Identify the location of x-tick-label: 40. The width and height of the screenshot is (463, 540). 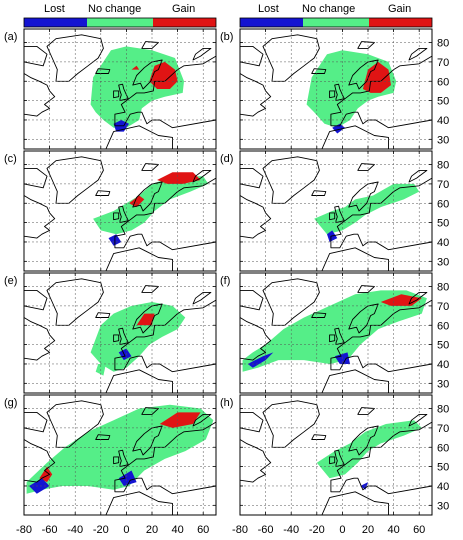
(177, 530).